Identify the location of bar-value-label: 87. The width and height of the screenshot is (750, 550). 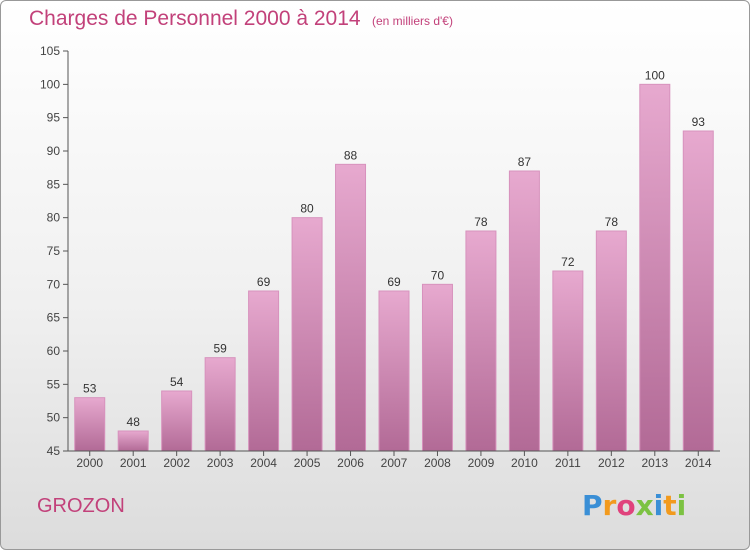
(525, 162).